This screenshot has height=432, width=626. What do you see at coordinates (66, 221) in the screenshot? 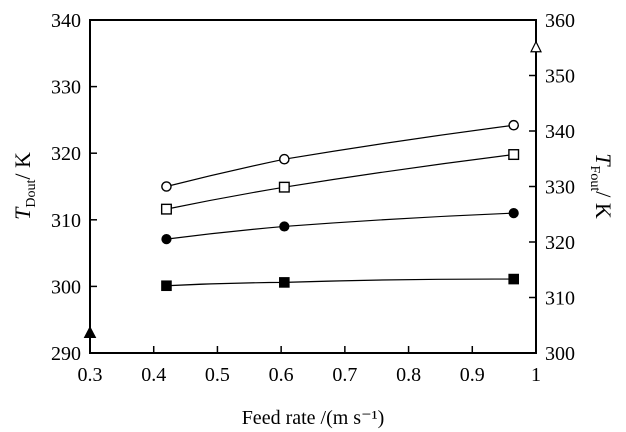
I see `y-left-tick-label: 310` at bounding box center [66, 221].